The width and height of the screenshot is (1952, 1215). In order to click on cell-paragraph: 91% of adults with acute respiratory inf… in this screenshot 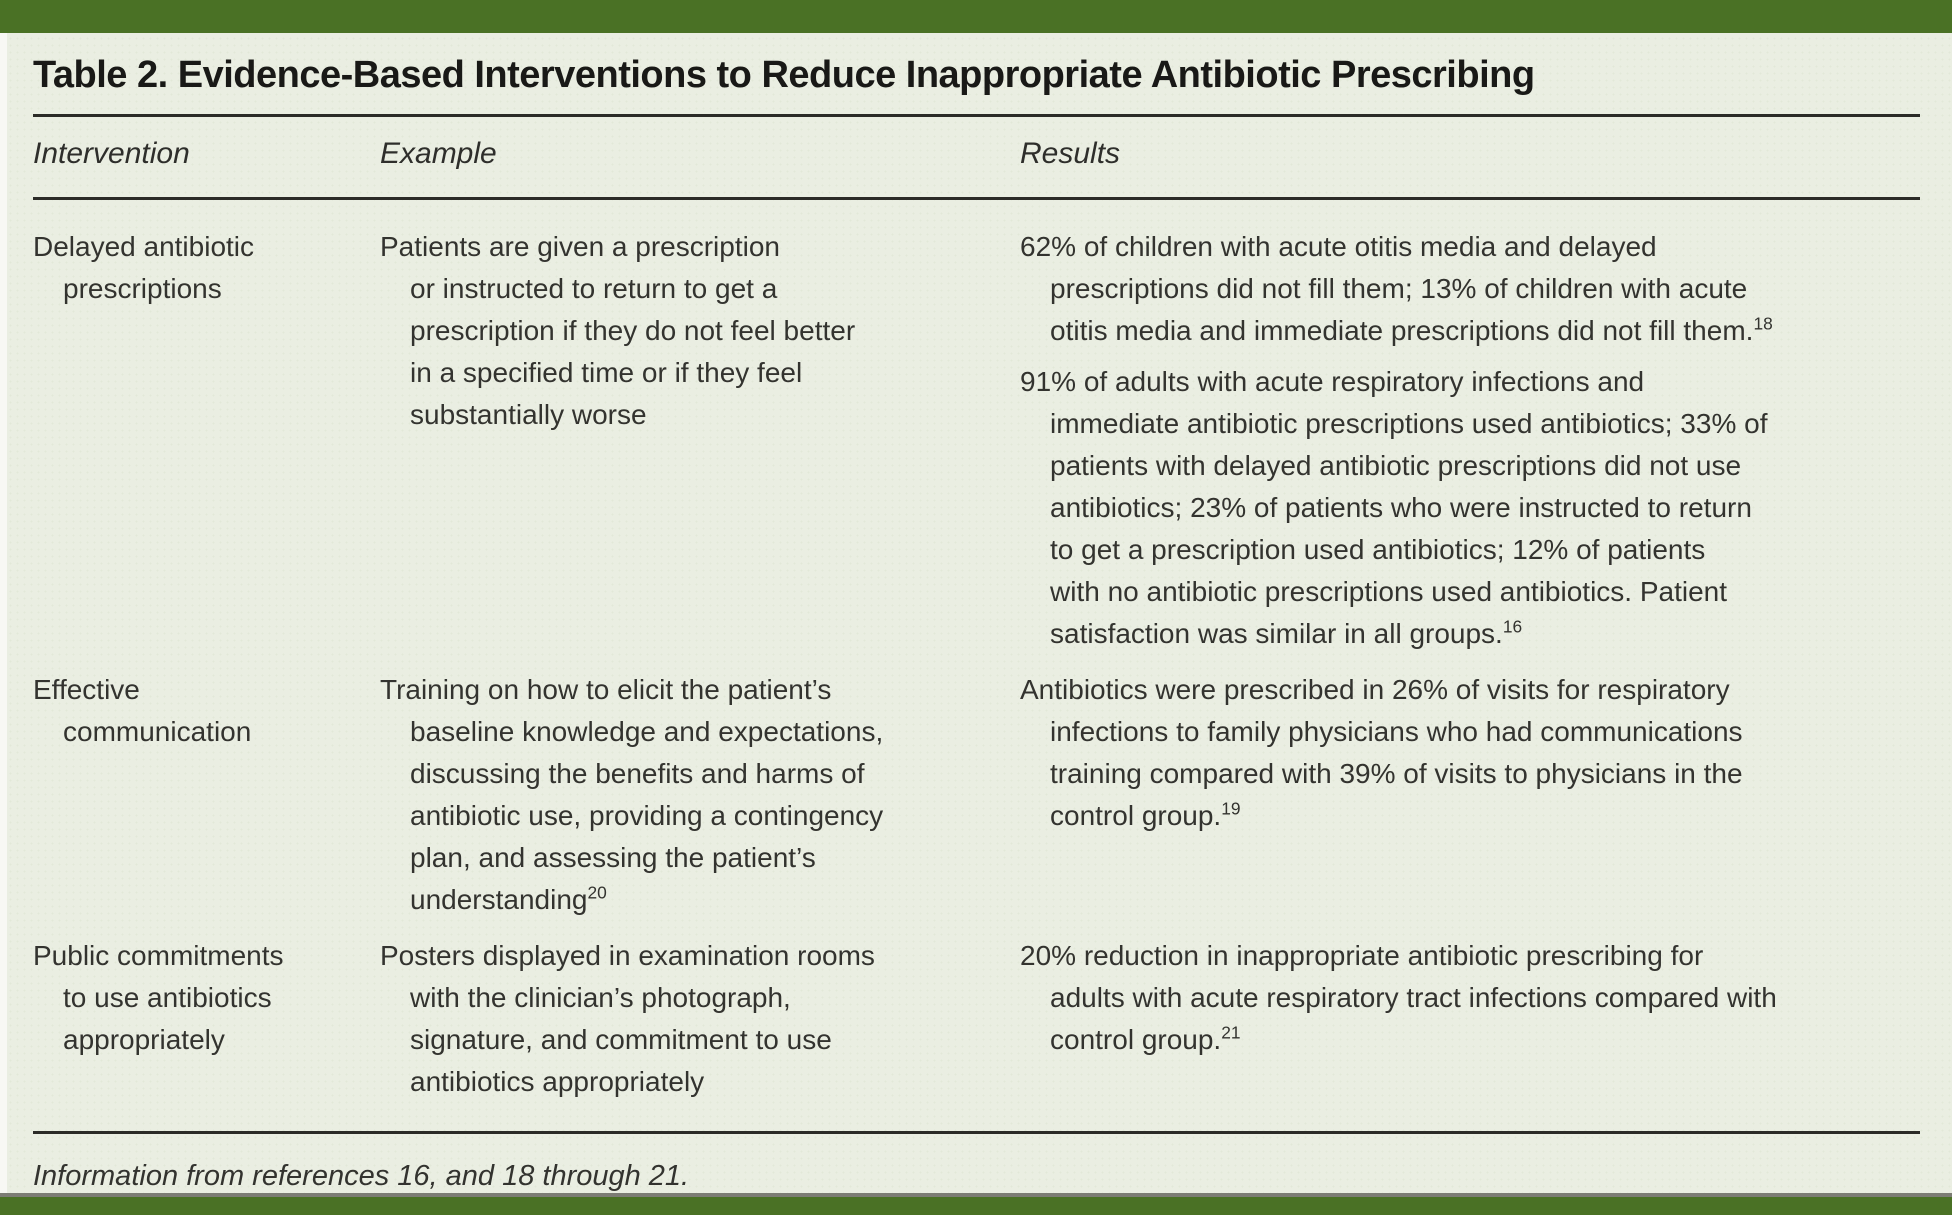, I will do `click(1394, 507)`.